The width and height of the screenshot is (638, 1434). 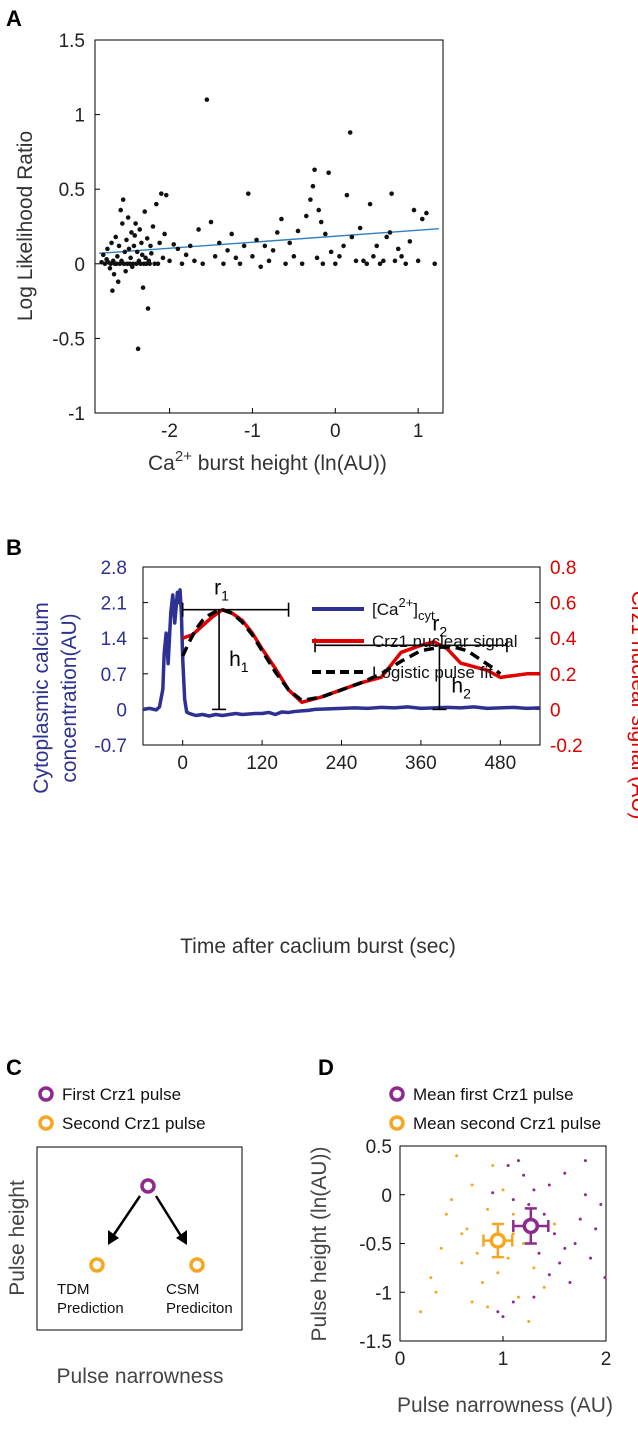 I want to click on panel-a-xtick-label: -2, so click(x=169, y=431).